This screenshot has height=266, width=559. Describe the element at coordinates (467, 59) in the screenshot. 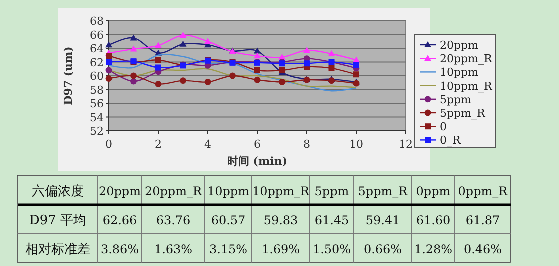

I see `legend-label: 20ppm_R` at that location.